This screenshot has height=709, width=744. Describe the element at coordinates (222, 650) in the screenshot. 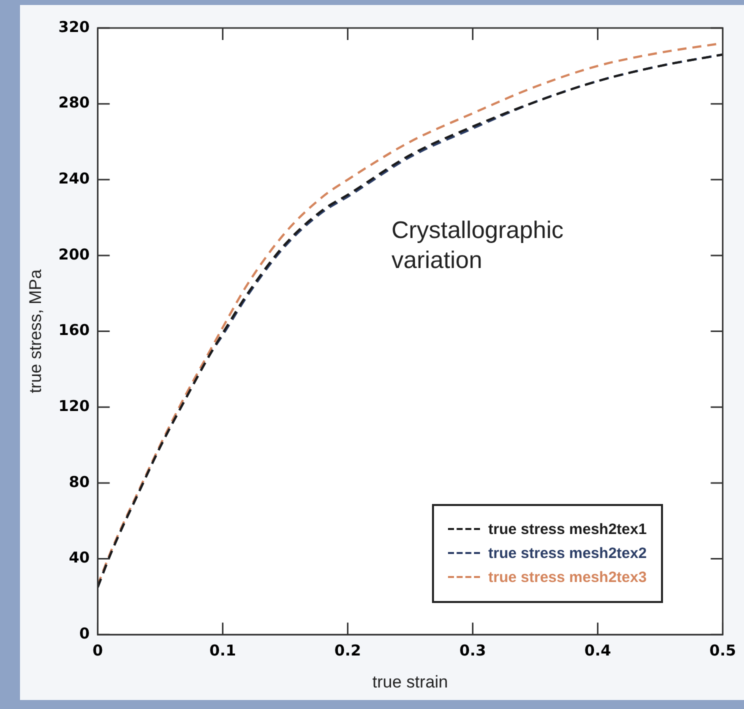

I see `x-tick-label: 0.1` at that location.